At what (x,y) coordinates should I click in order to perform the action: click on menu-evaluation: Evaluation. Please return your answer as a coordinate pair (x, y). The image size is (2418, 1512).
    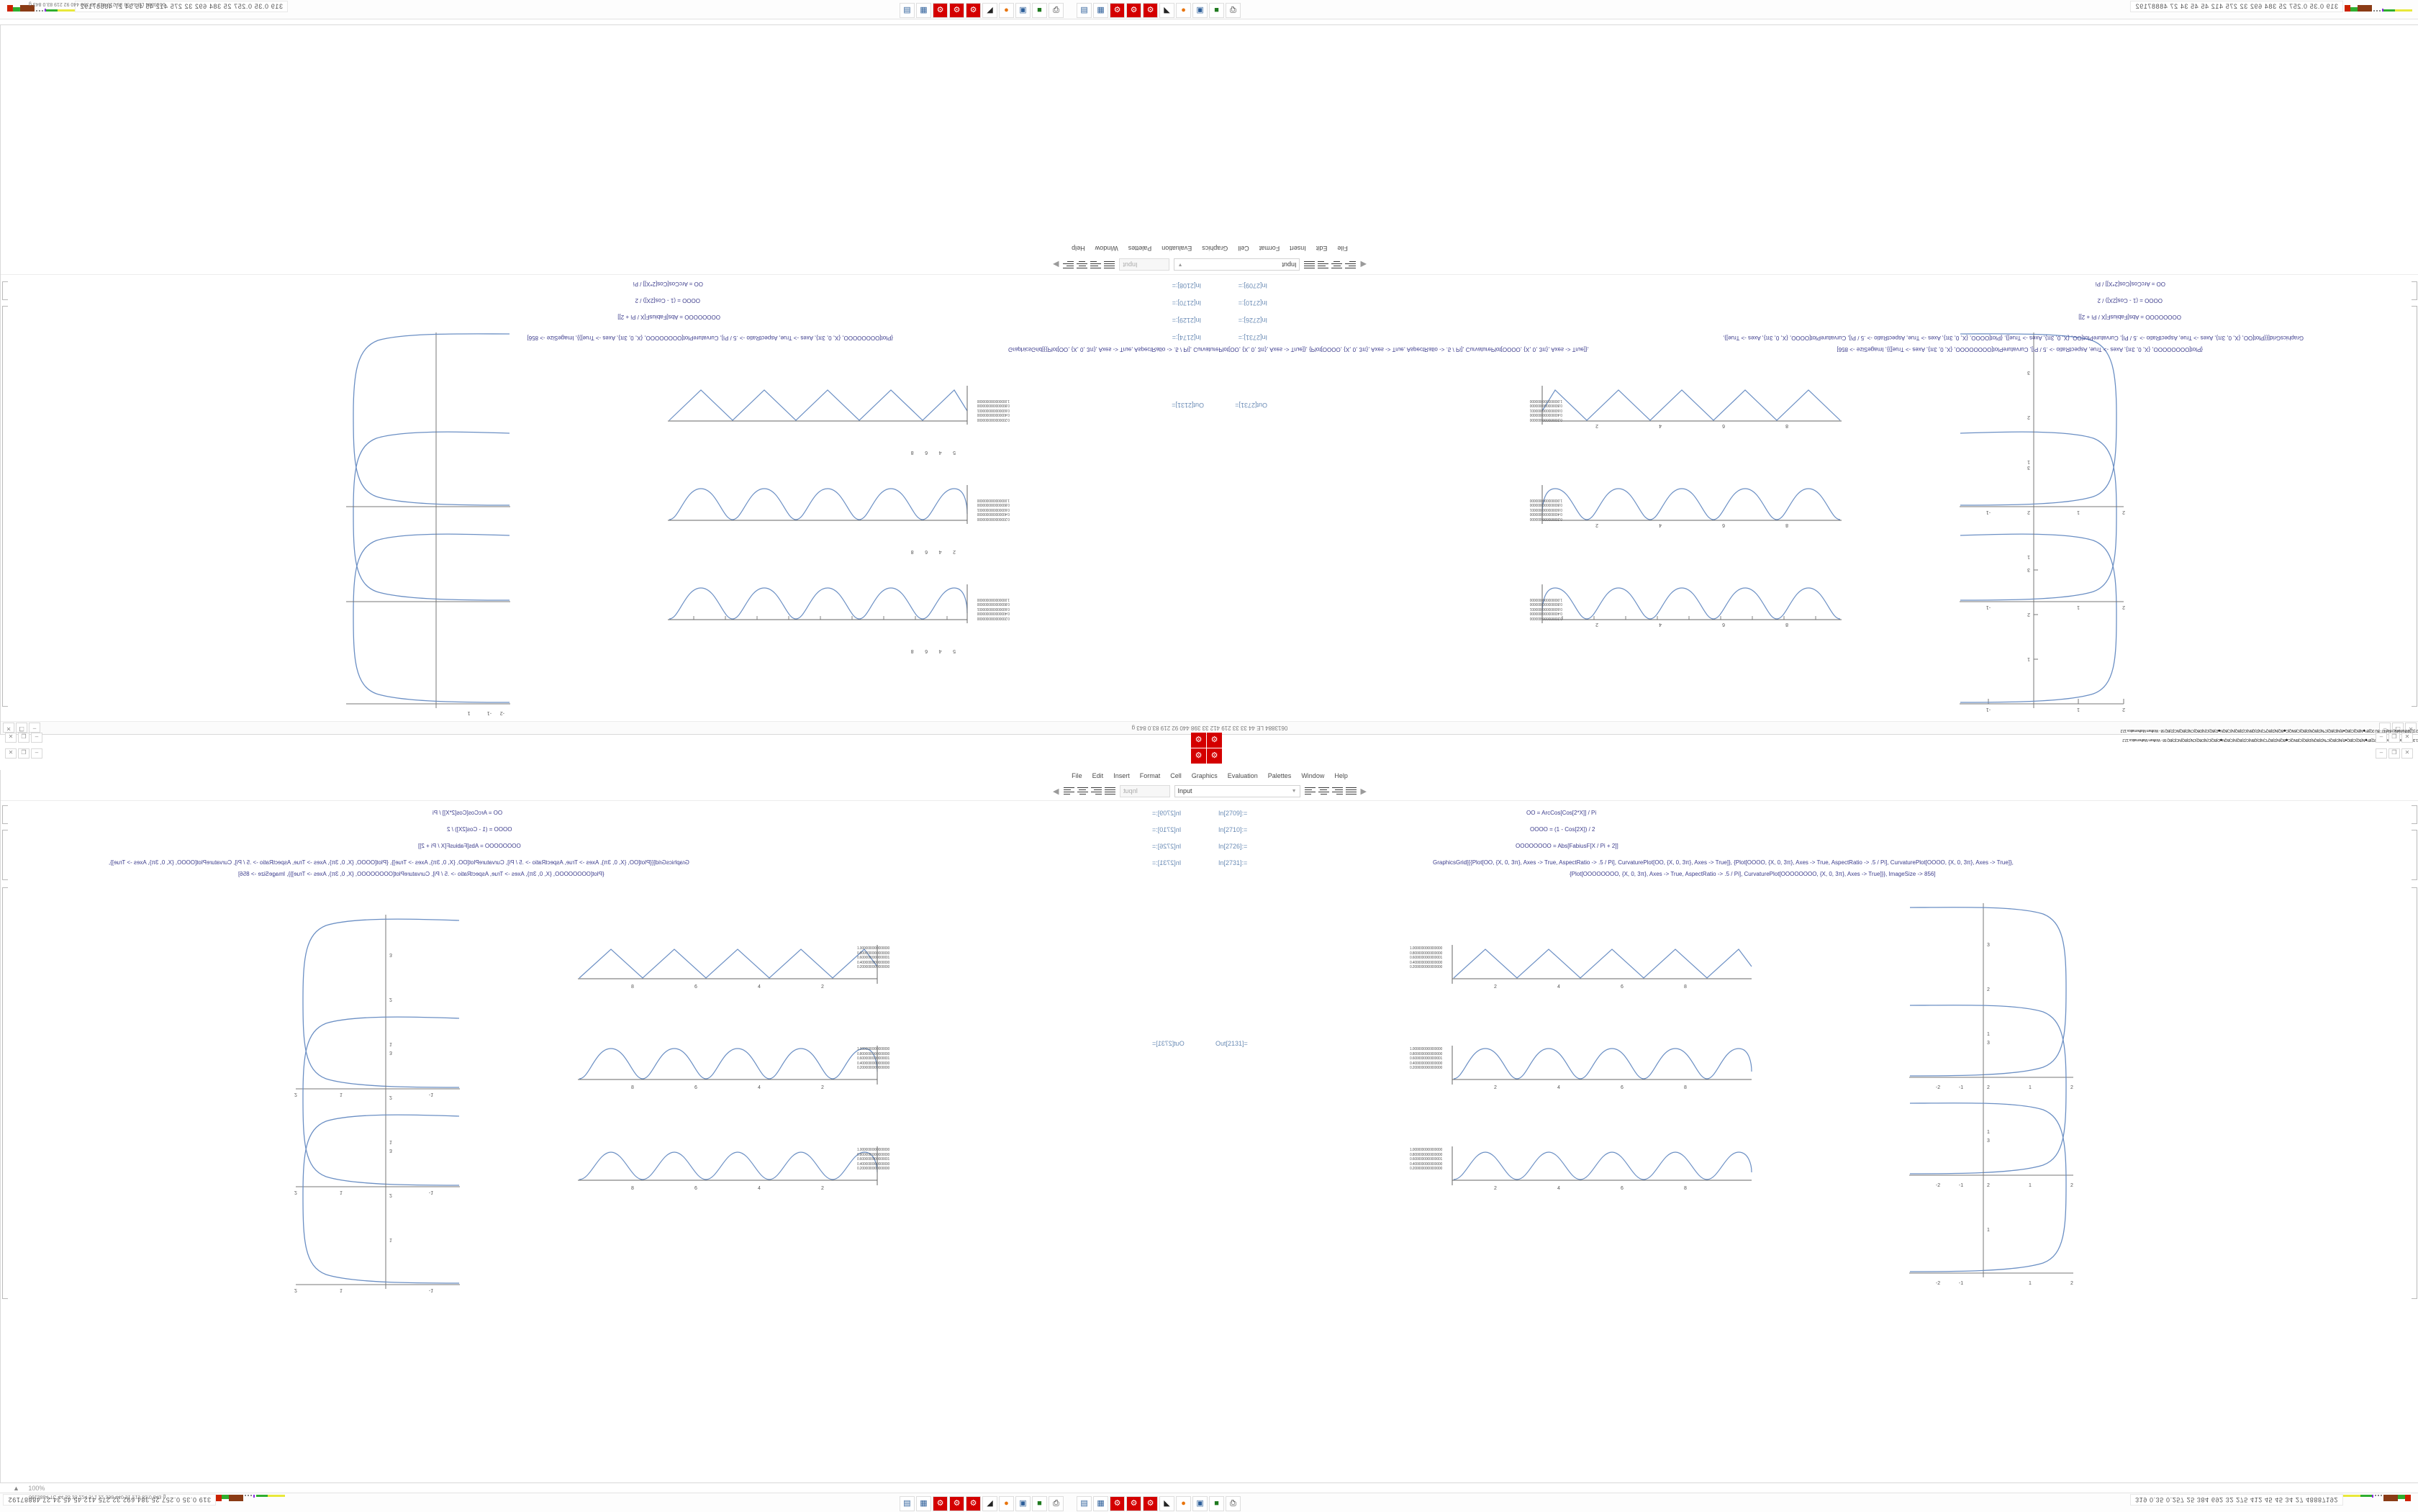
    Looking at the image, I should click on (1177, 249).